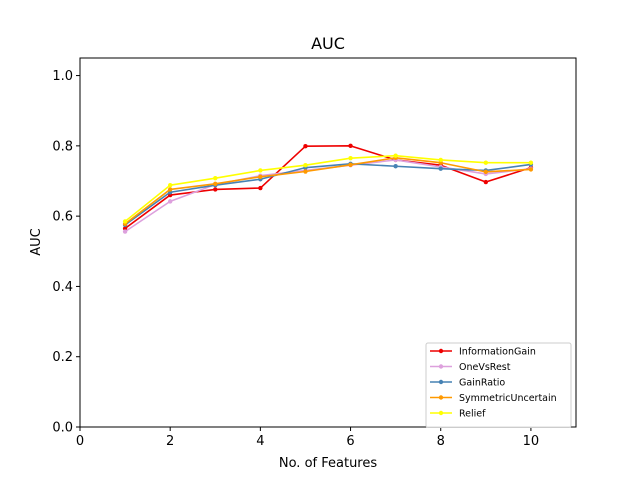 The height and width of the screenshot is (484, 640). I want to click on series-relief, so click(328, 188).